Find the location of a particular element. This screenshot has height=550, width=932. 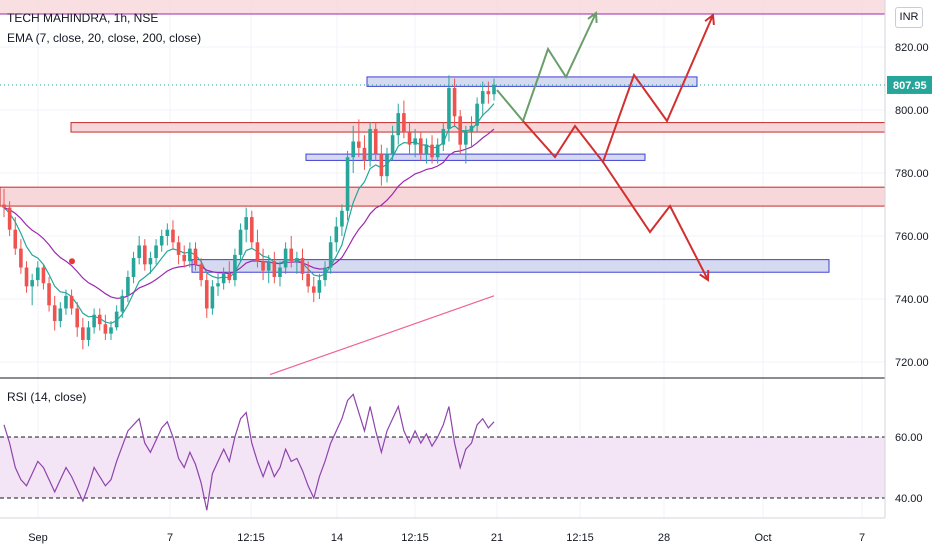

projection-arrows is located at coordinates (605, 146).